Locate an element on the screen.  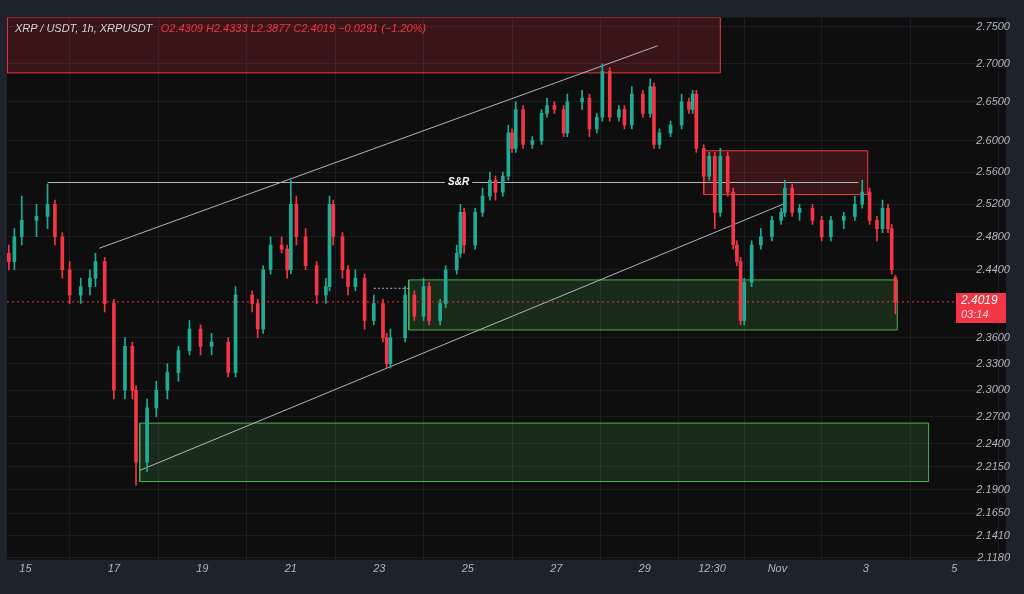
y-tick-label: 2.1410 is located at coordinates (993, 534).